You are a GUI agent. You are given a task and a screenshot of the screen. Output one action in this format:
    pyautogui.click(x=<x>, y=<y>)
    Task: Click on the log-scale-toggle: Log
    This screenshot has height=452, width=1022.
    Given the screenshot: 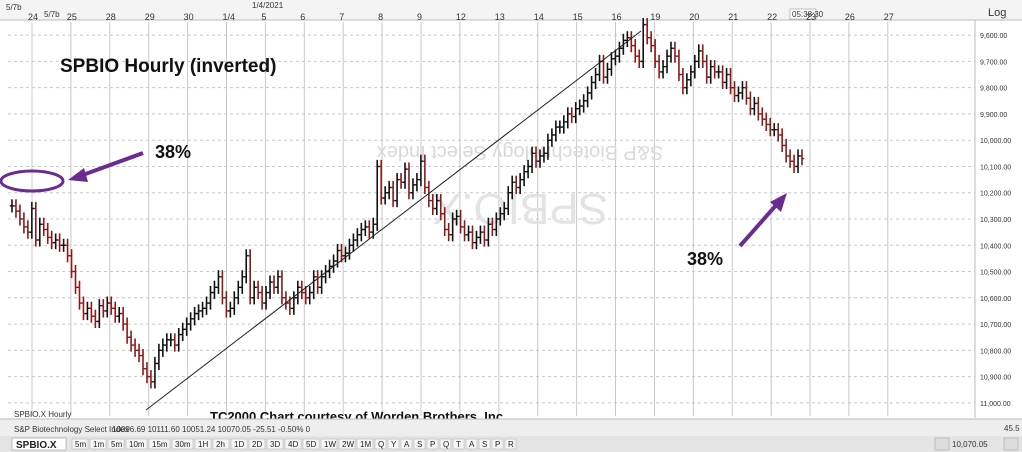 What is the action you would take?
    pyautogui.click(x=997, y=13)
    